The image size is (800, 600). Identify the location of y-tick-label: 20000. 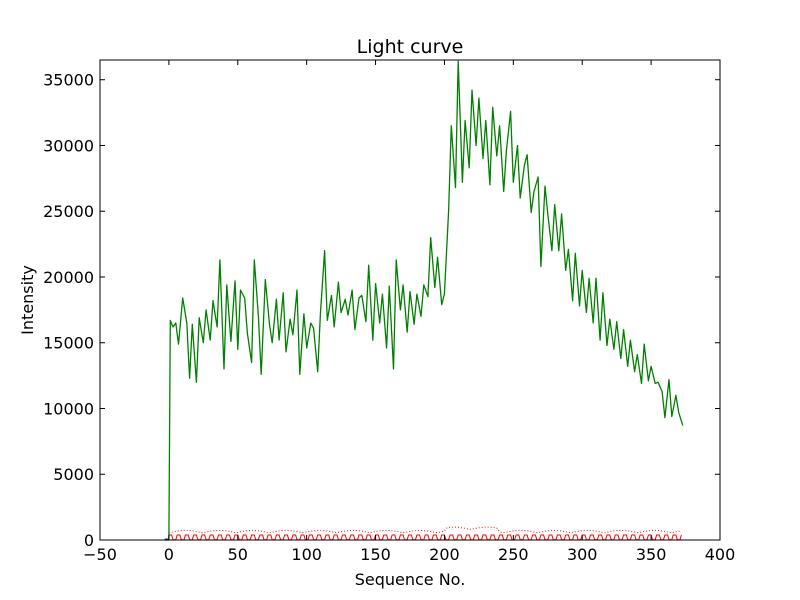
(68, 277).